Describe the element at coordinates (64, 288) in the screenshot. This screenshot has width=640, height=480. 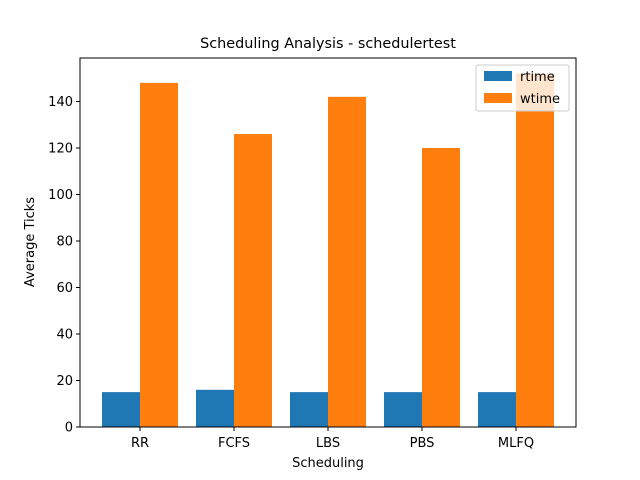
I see `y-tick-label: 60` at that location.